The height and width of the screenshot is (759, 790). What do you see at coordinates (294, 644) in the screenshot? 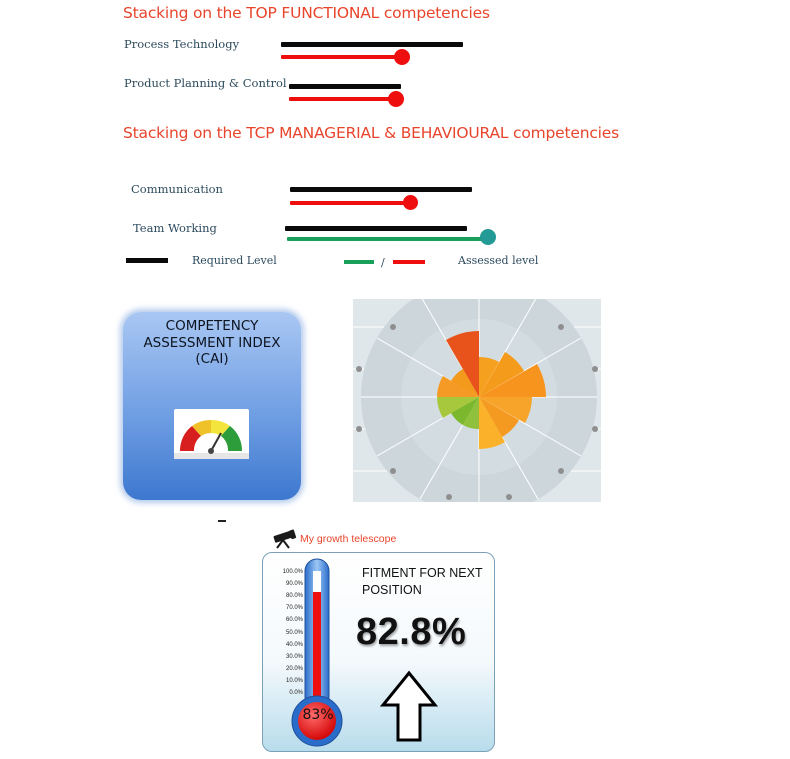
I see `thermometer-tick-label: 40.0%` at bounding box center [294, 644].